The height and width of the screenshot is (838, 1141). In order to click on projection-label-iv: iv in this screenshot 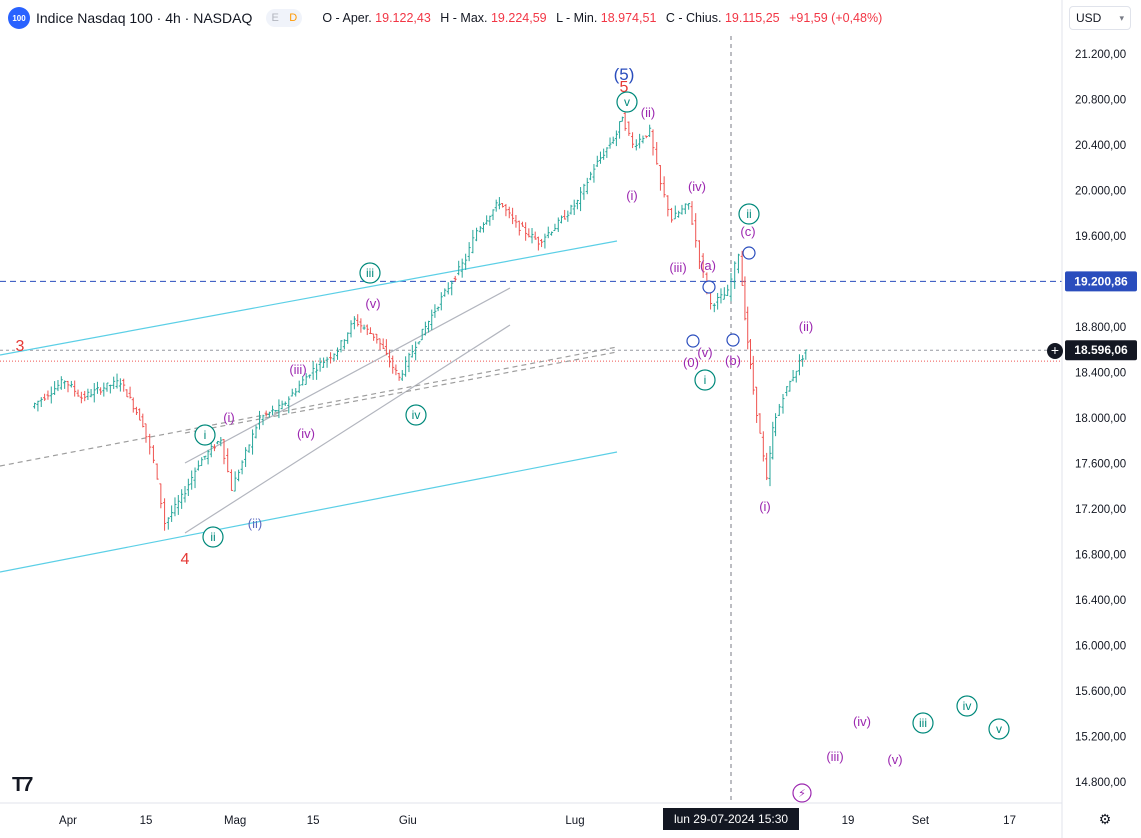, I will do `click(967, 706)`.